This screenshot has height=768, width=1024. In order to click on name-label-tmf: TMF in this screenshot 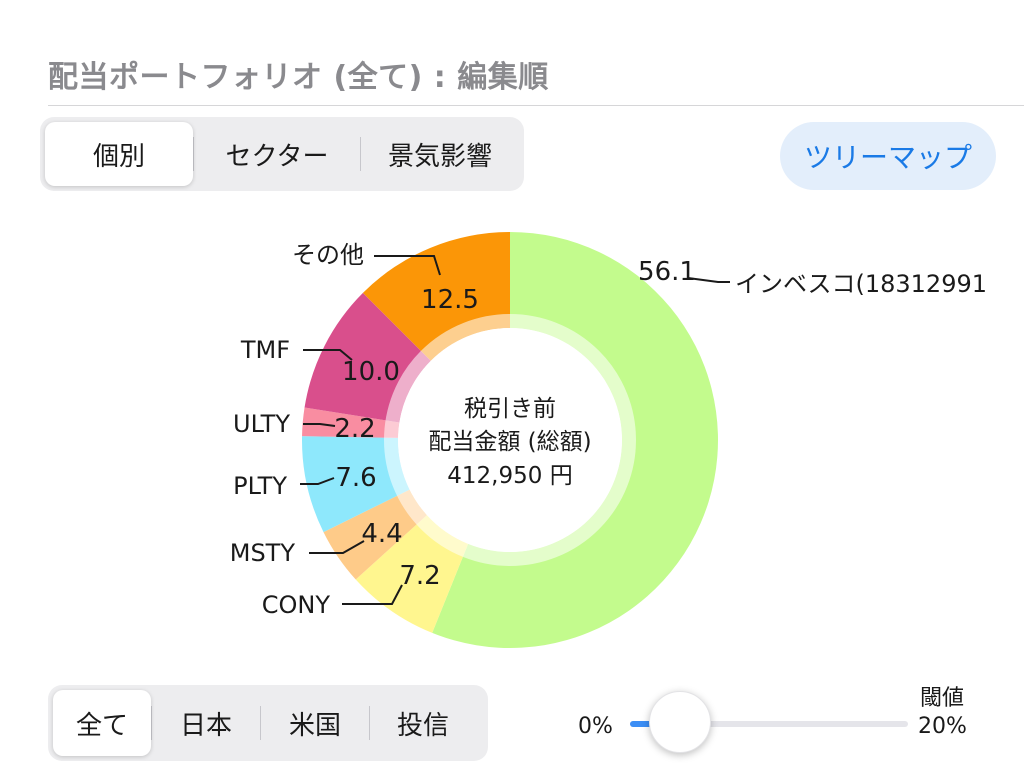, I will do `click(265, 350)`.